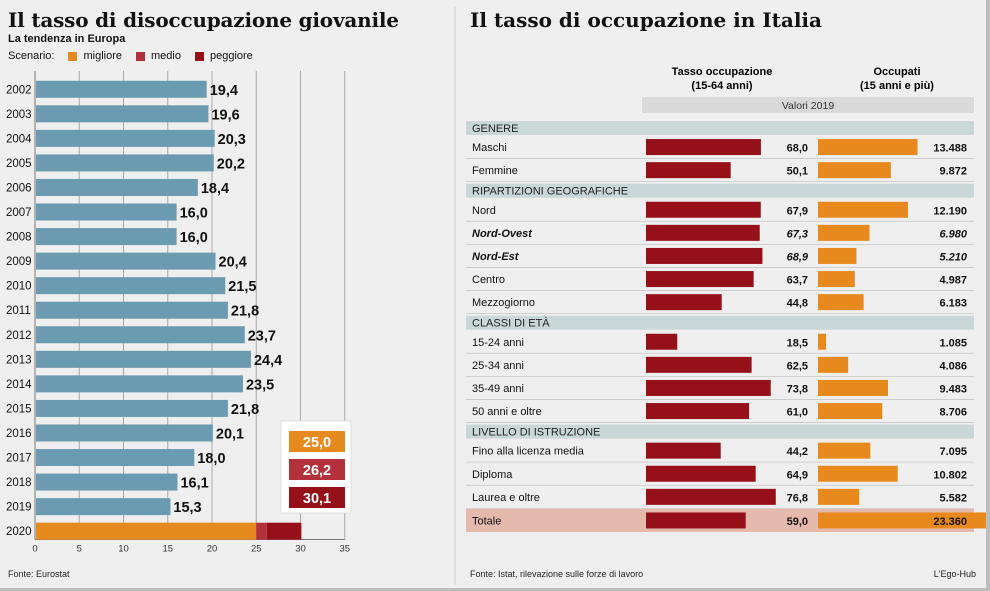 The image size is (990, 591). I want to click on frame-edge, so click(988, 295).